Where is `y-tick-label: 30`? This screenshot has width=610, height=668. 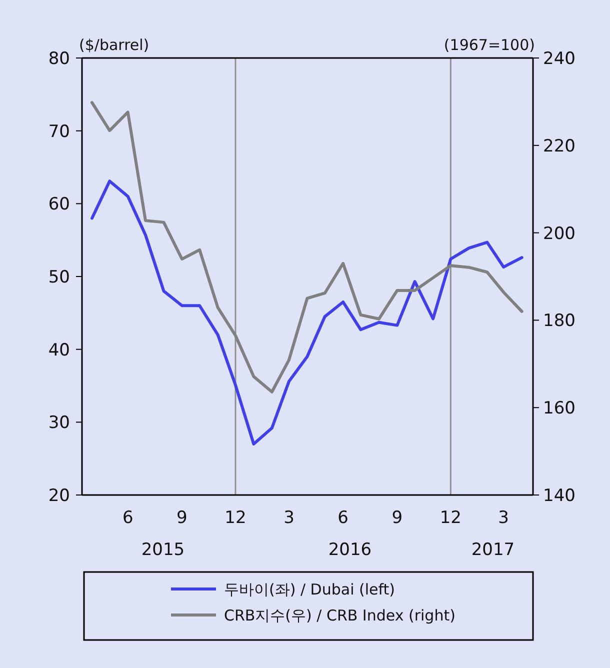 y-tick-label: 30 is located at coordinates (59, 423).